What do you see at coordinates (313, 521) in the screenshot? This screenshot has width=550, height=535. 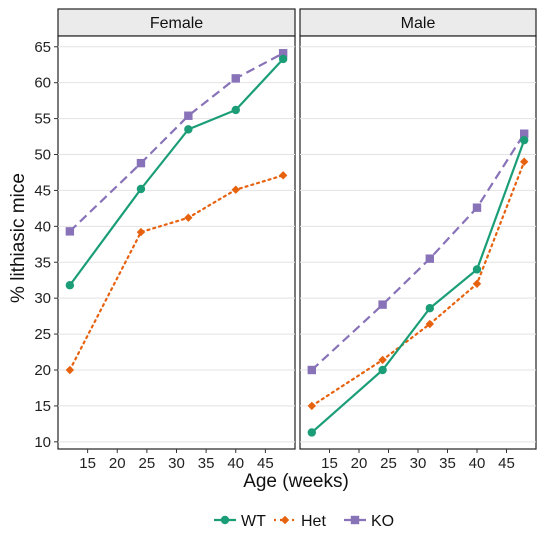 I see `legend-label: Het` at bounding box center [313, 521].